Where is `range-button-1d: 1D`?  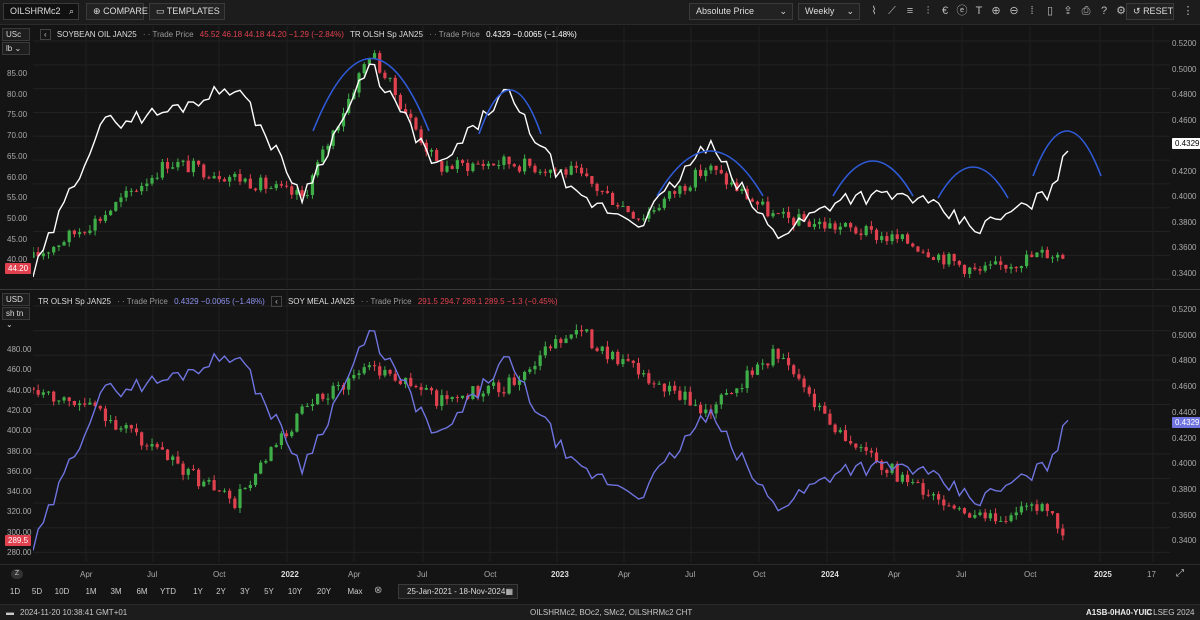 range-button-1d: 1D is located at coordinates (15, 591).